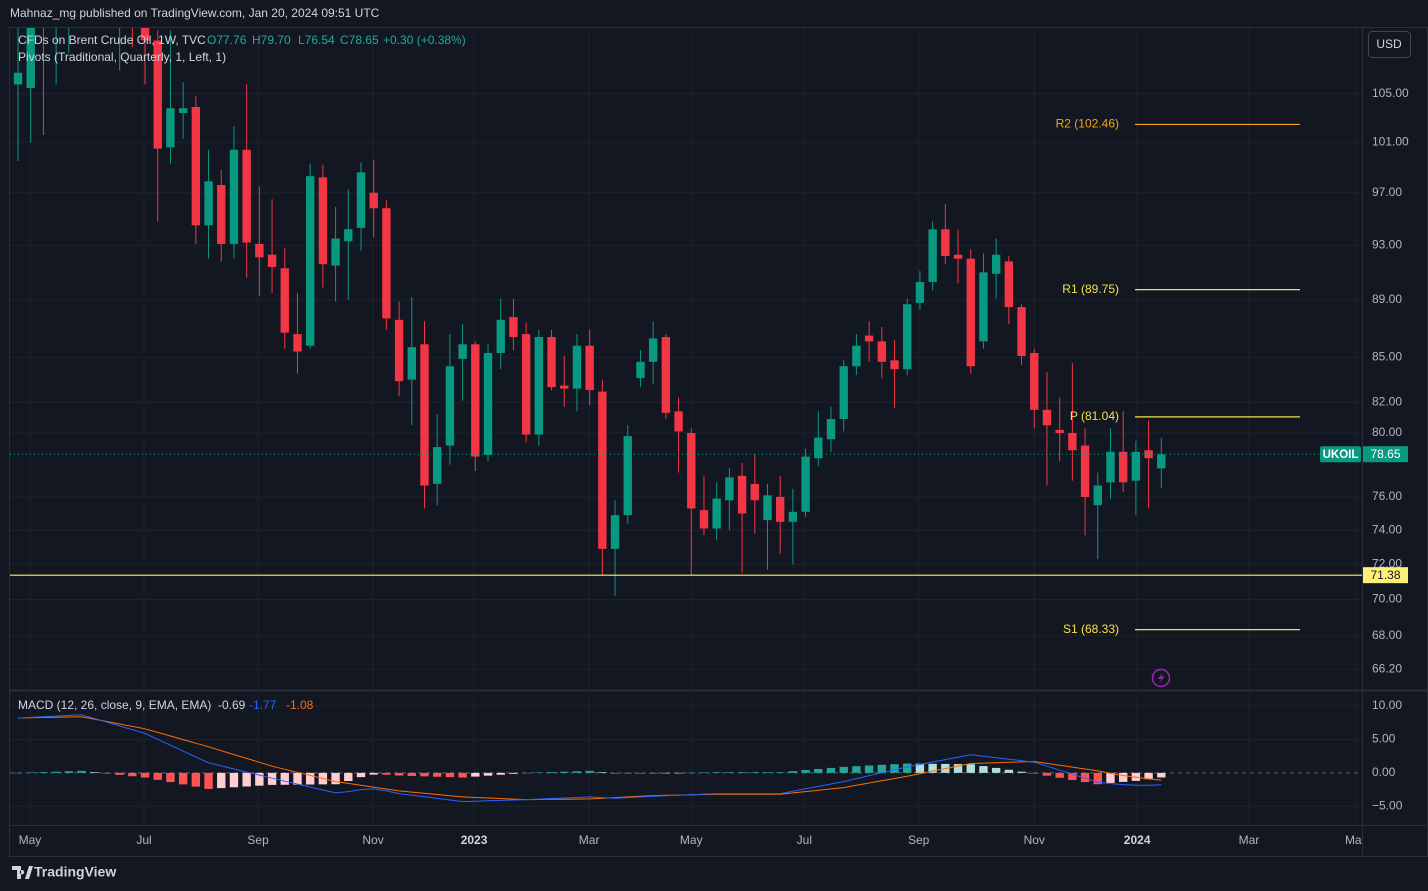  What do you see at coordinates (1390, 142) in the screenshot?
I see `y-tick-label: 101.00` at bounding box center [1390, 142].